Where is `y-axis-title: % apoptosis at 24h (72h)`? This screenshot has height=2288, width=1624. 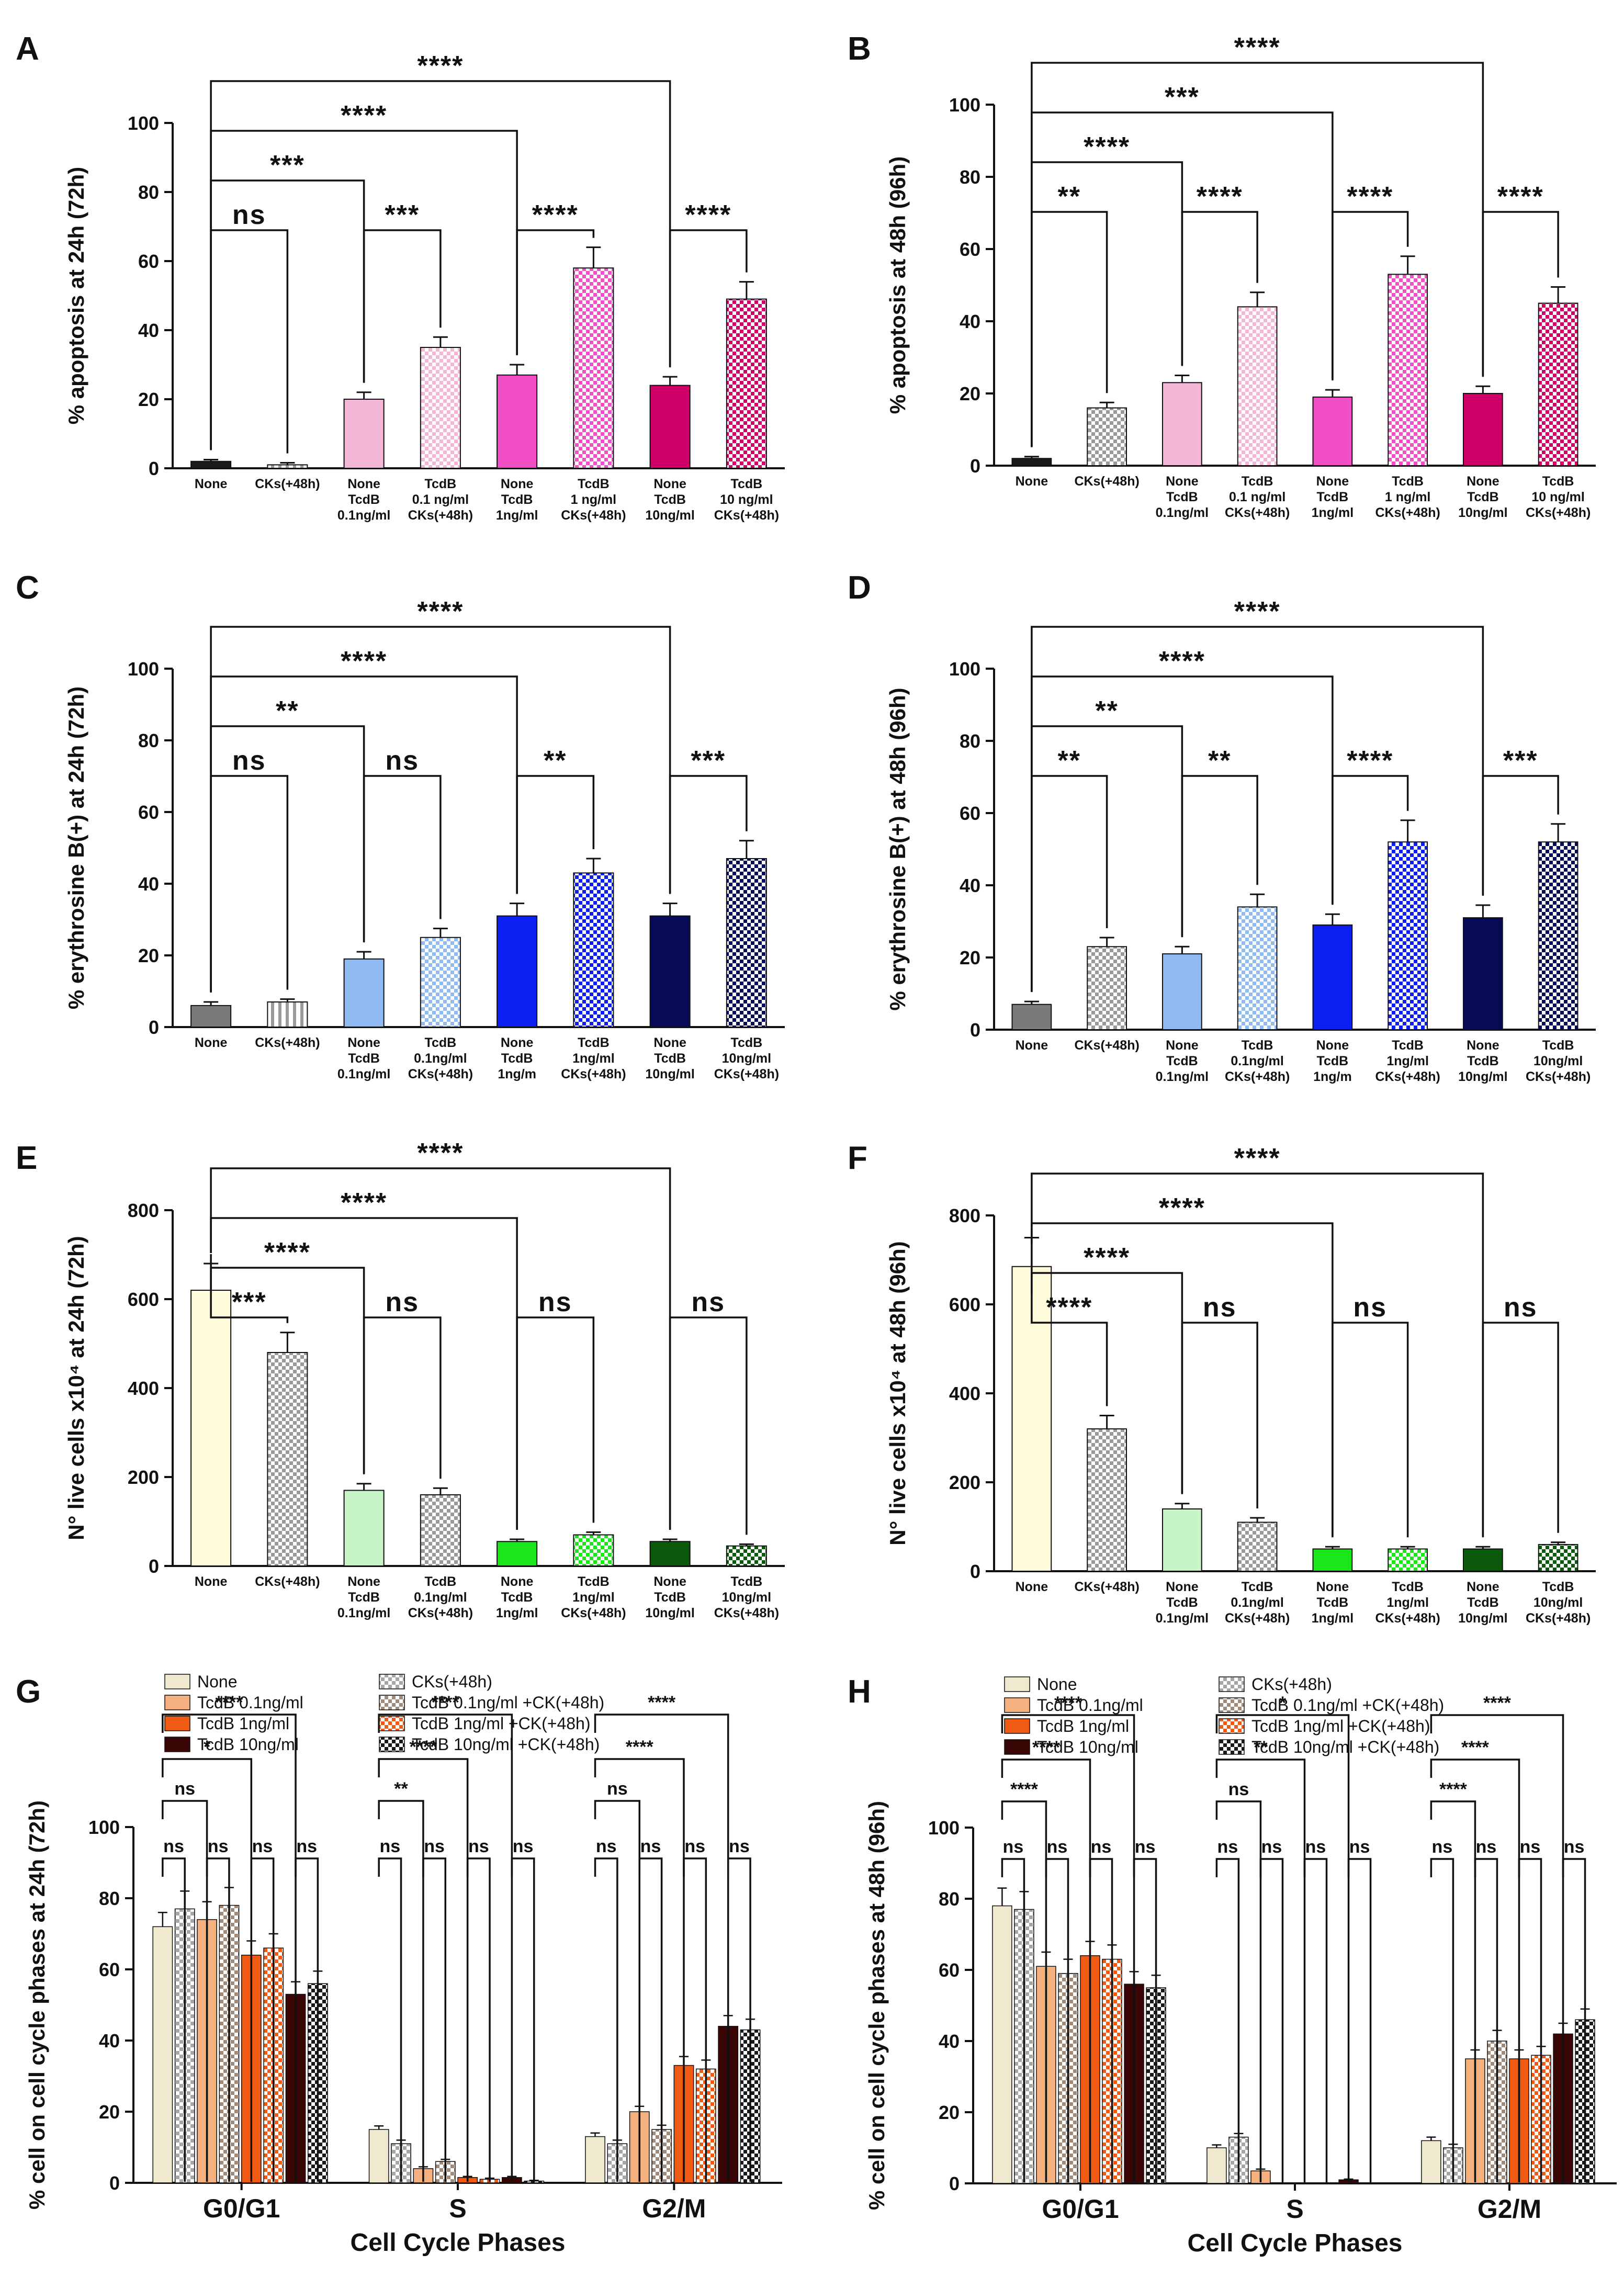
y-axis-title: % apoptosis at 24h (72h) is located at coordinates (76, 295).